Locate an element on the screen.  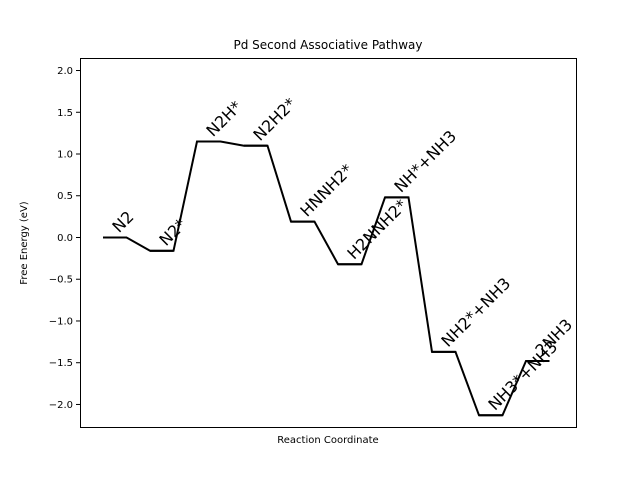
y-tick-label: −1.0 is located at coordinates (61, 321).